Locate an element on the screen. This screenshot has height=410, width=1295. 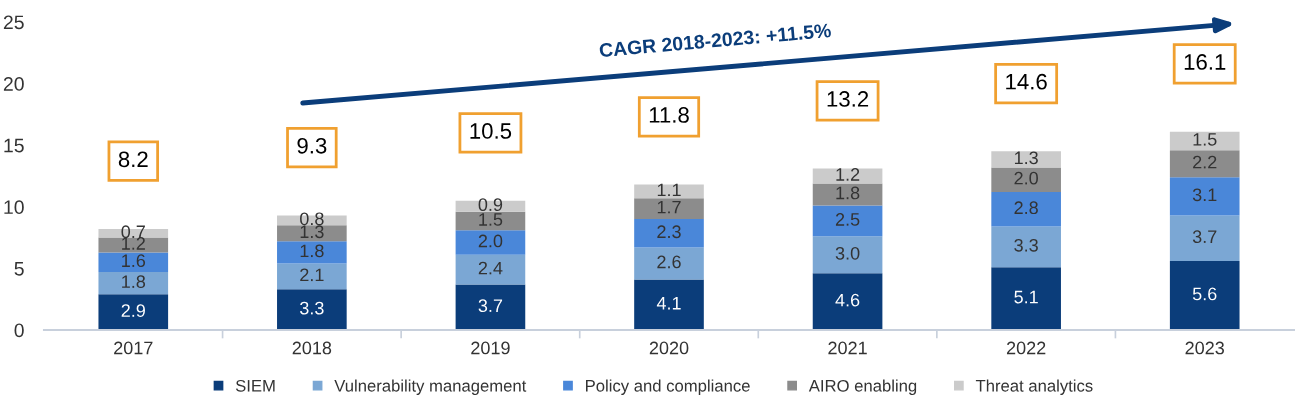
data-label: 3.0 is located at coordinates (847, 253).